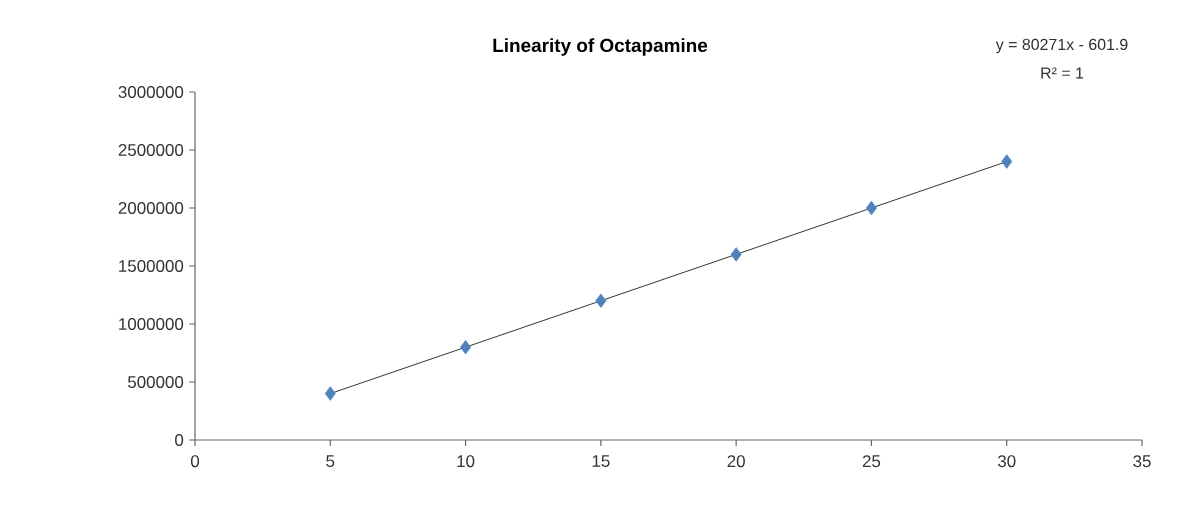 This screenshot has width=1184, height=510. I want to click on text: R² = 1, so click(1062, 73).